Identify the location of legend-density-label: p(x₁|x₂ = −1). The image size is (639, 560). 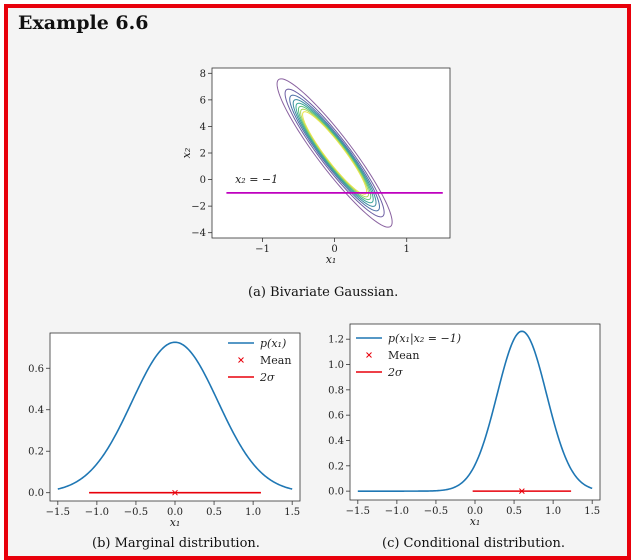
(424, 339).